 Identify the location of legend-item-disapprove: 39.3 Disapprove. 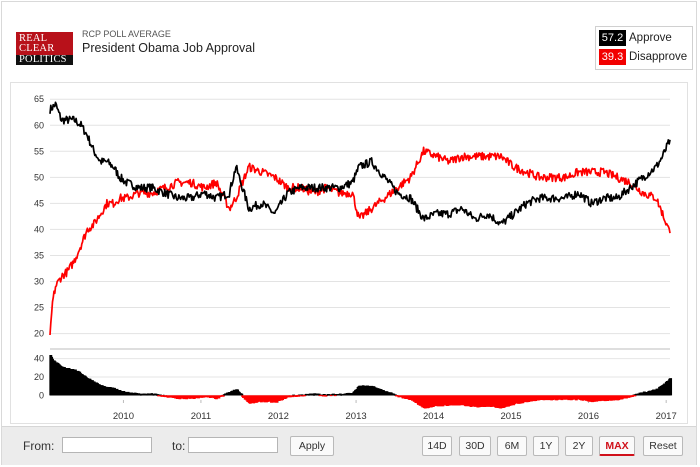
(643, 57).